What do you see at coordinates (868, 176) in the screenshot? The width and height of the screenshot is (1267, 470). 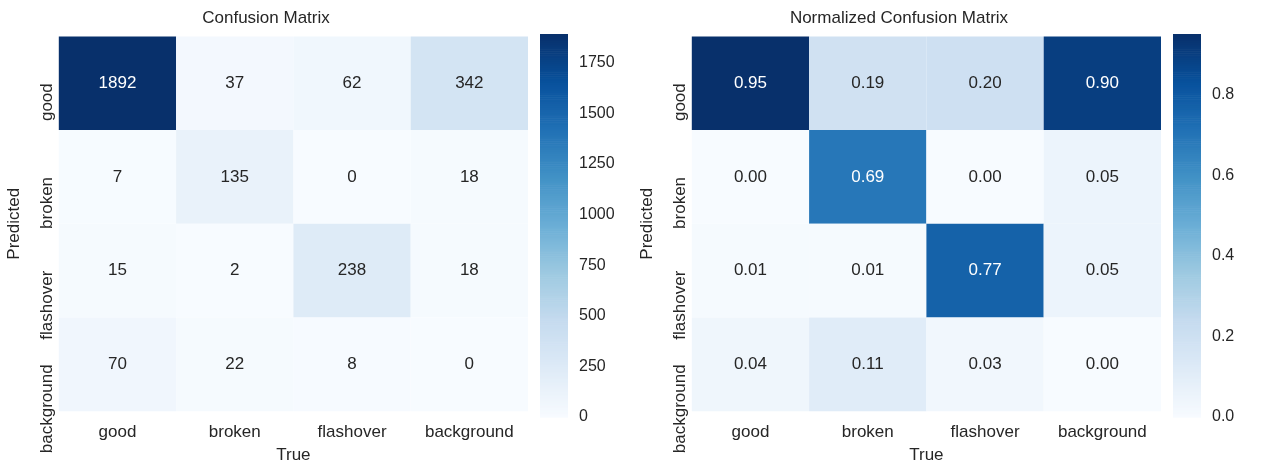 I see `data-label: 0.69` at bounding box center [868, 176].